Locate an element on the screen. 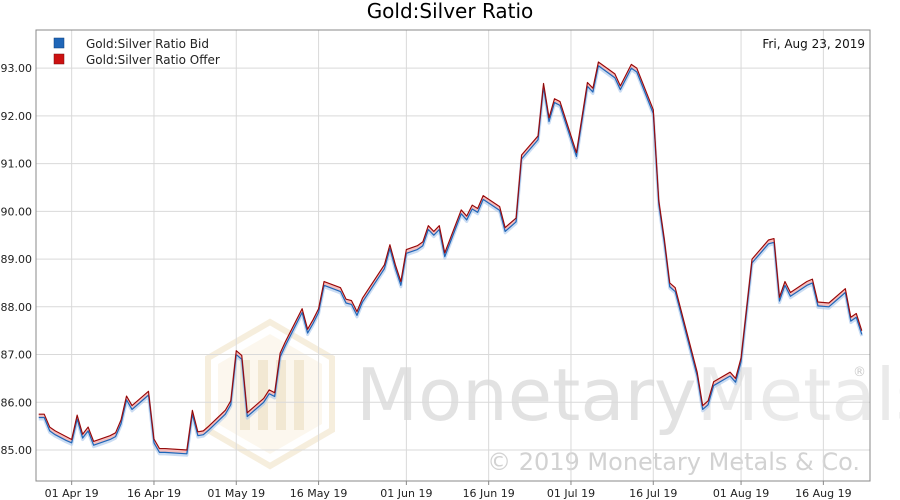 This screenshot has width=900, height=500. x-tick-label: 16 May 19 is located at coordinates (319, 493).